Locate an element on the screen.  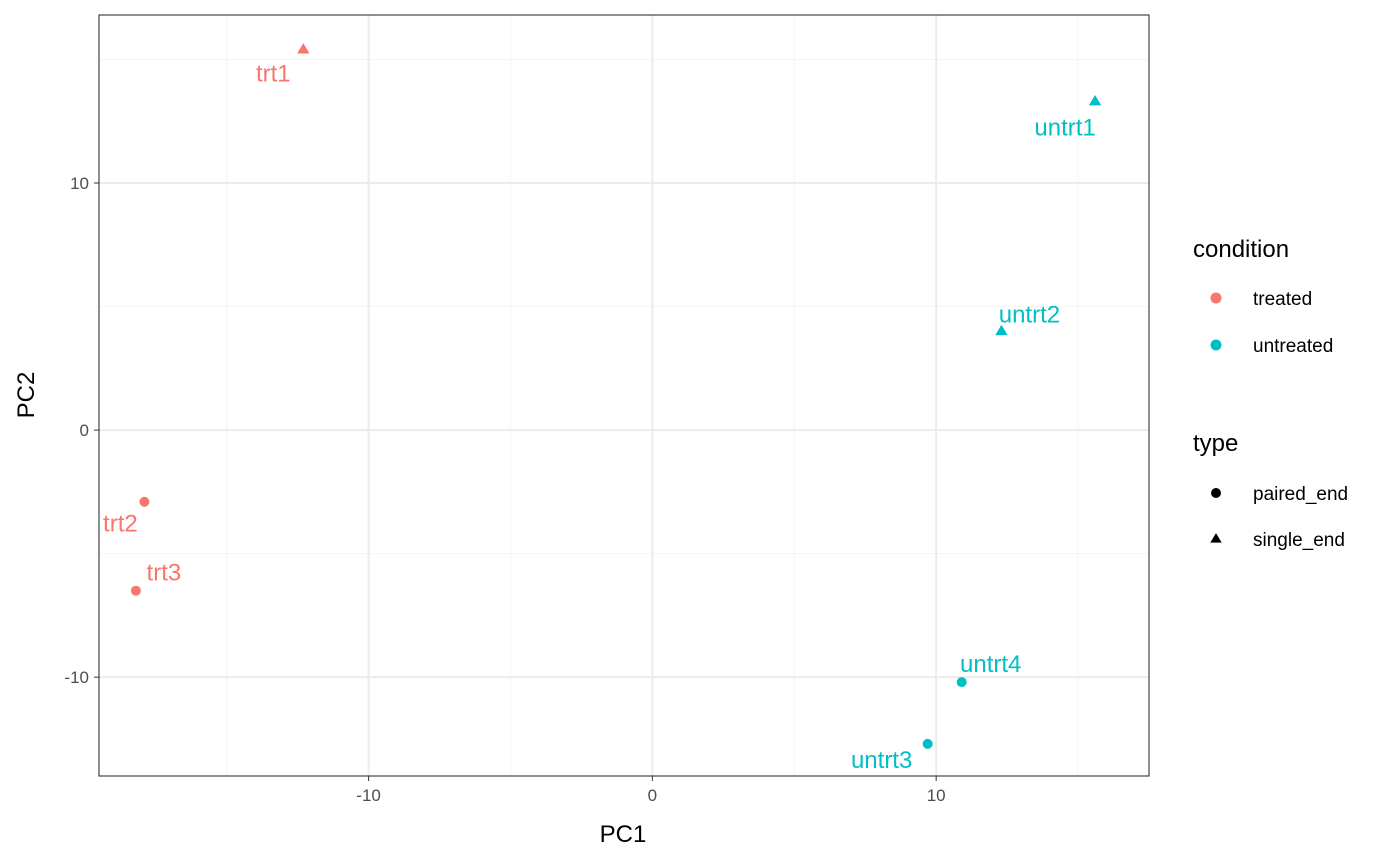
x-tick-label: 10 is located at coordinates (936, 795).